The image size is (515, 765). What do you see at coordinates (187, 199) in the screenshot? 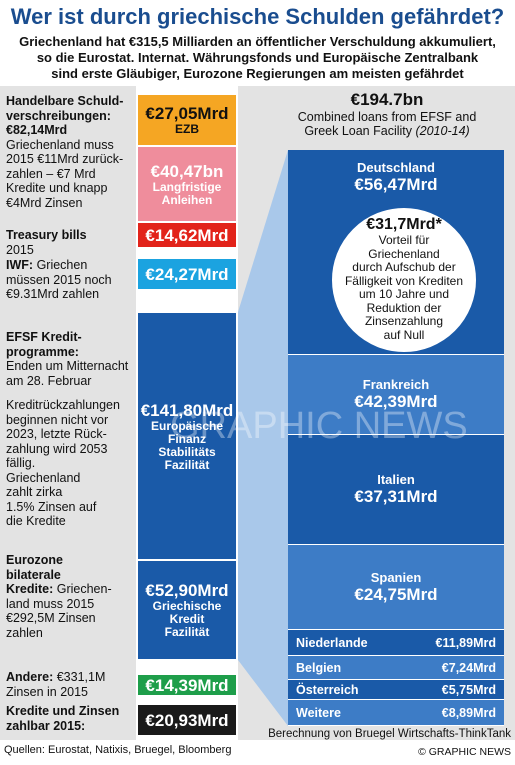
I see `block-label: Anleihen` at bounding box center [187, 199].